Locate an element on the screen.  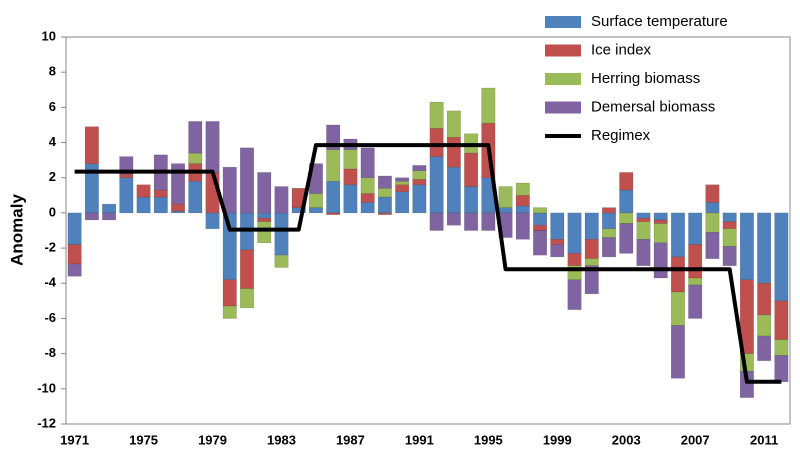
x-tick-label: 1987 is located at coordinates (350, 439).